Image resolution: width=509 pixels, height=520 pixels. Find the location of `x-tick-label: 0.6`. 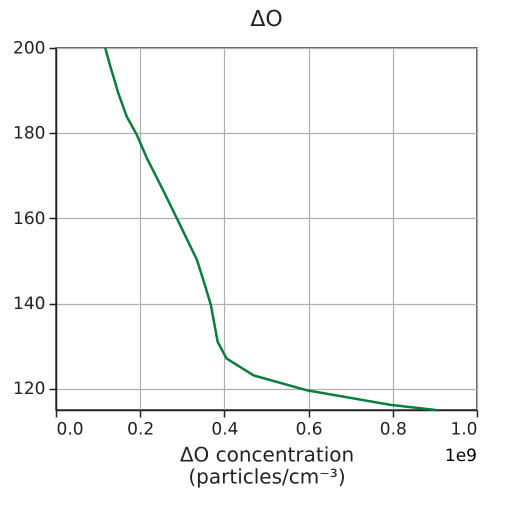

x-tick-label: 0.6 is located at coordinates (309, 430).